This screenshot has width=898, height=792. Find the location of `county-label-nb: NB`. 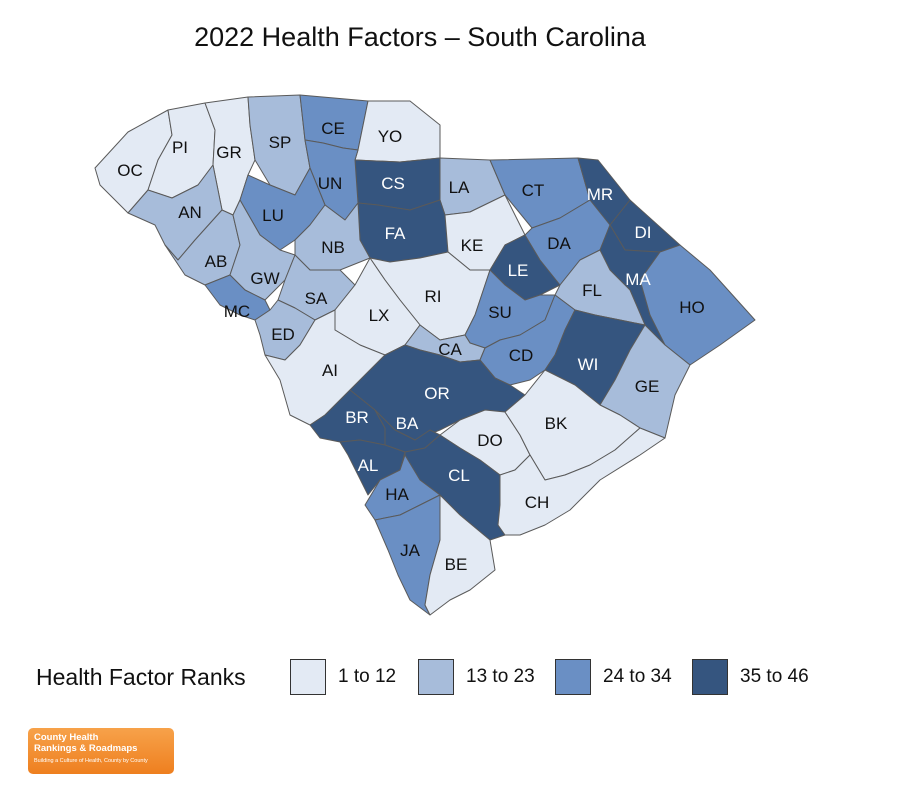

county-label-nb: NB is located at coordinates (333, 247).